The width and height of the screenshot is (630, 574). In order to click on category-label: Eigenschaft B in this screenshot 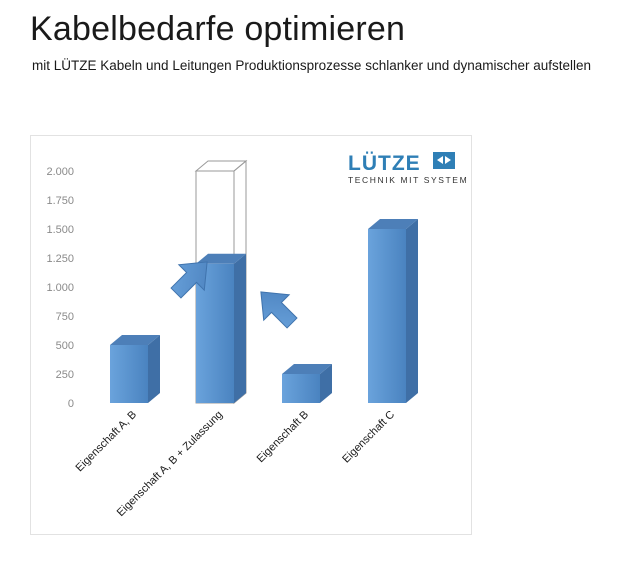, I will do `click(283, 437)`.